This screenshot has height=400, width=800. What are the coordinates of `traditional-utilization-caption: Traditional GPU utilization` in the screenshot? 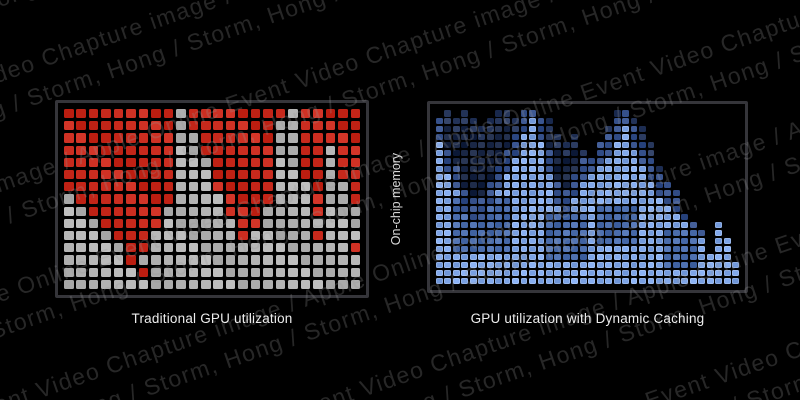 It's located at (212, 318).